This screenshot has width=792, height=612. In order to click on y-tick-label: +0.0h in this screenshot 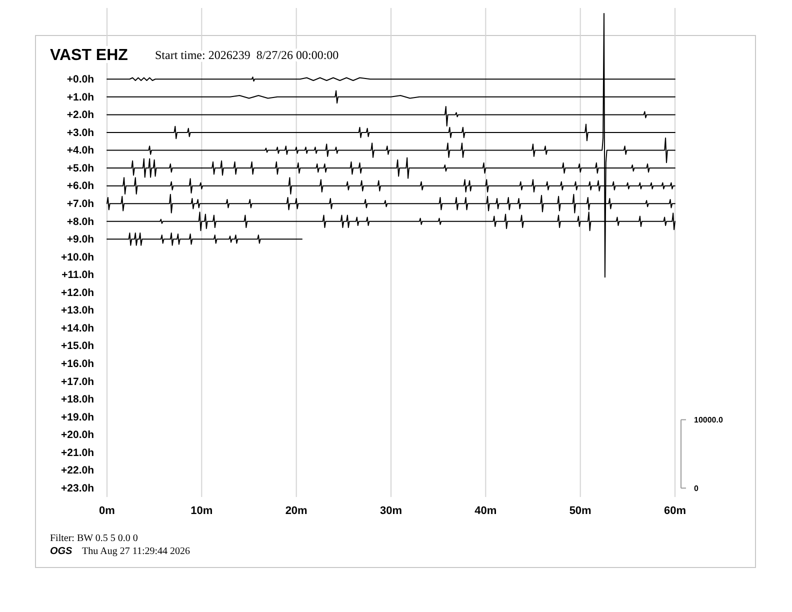, I will do `click(80, 79)`.